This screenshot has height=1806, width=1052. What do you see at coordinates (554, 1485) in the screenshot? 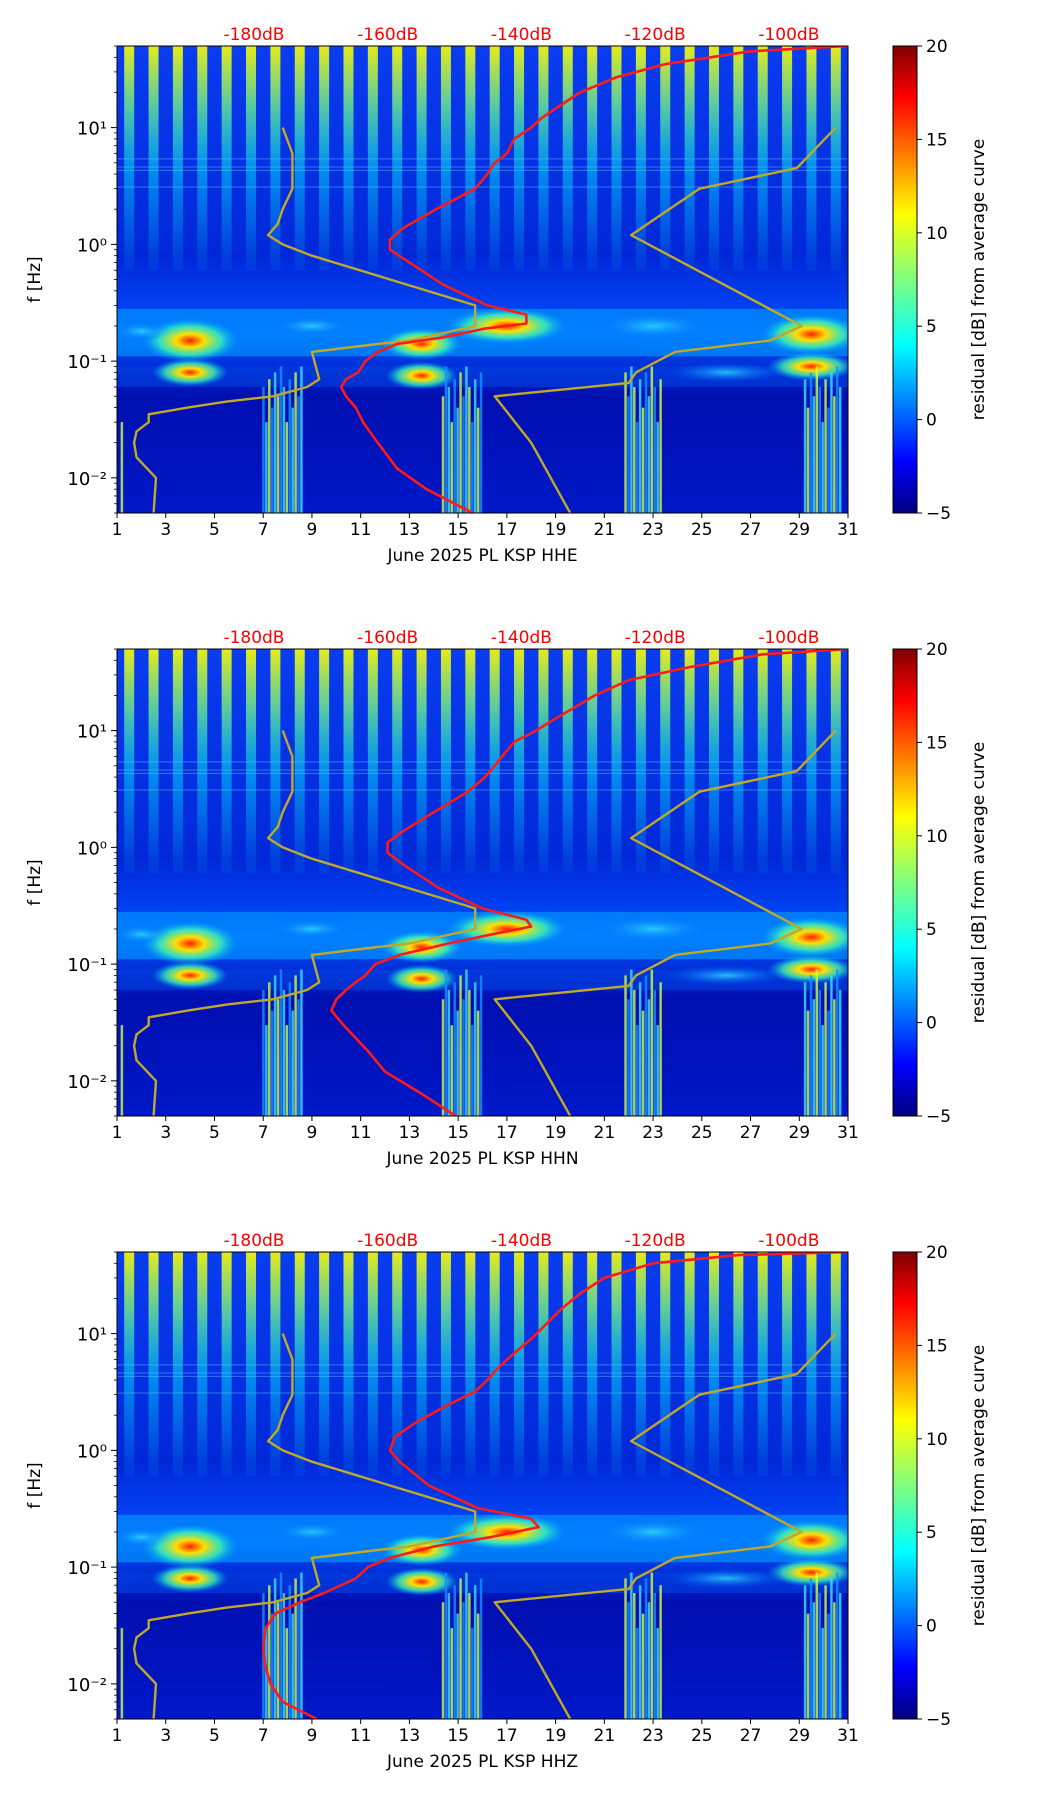
I see `average-curve-line` at bounding box center [554, 1485].